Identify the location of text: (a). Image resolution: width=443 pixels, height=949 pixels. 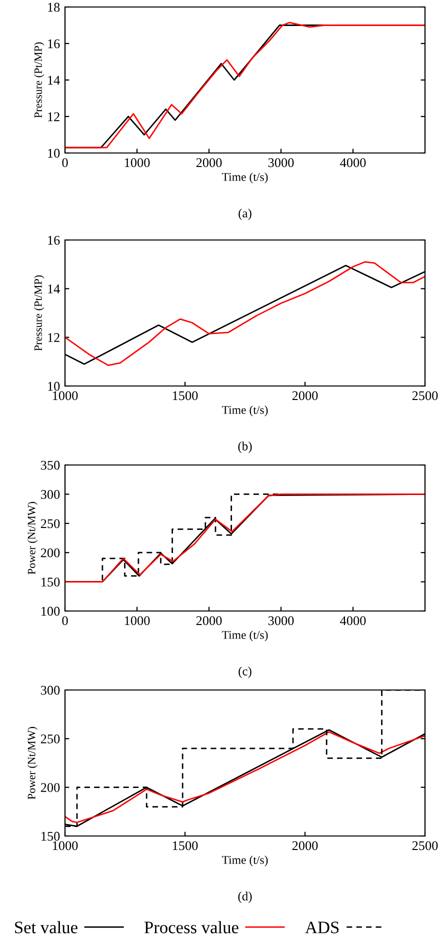
(245, 214).